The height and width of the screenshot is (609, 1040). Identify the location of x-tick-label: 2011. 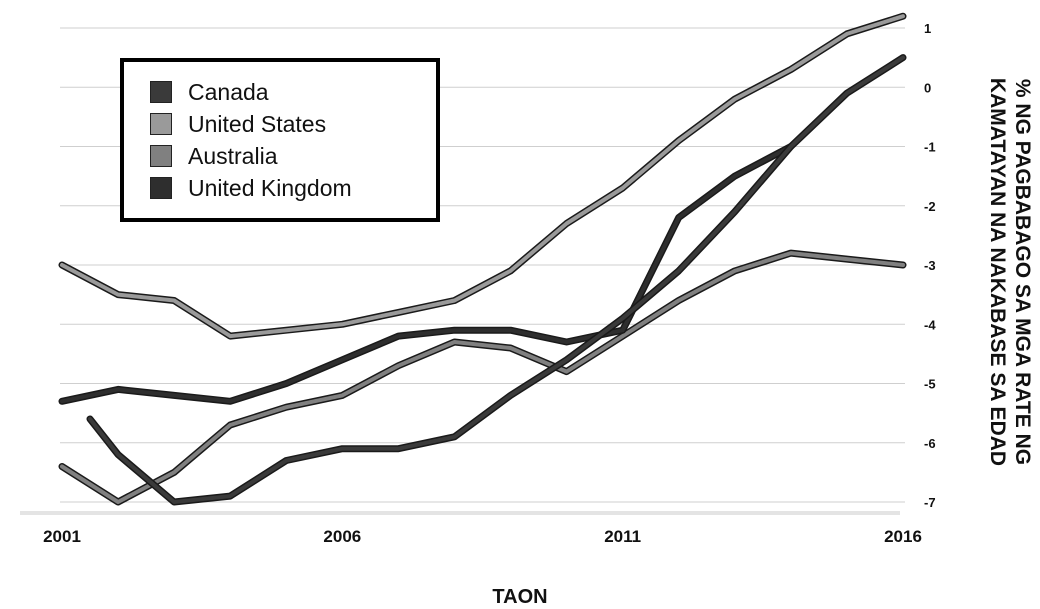
(622, 536).